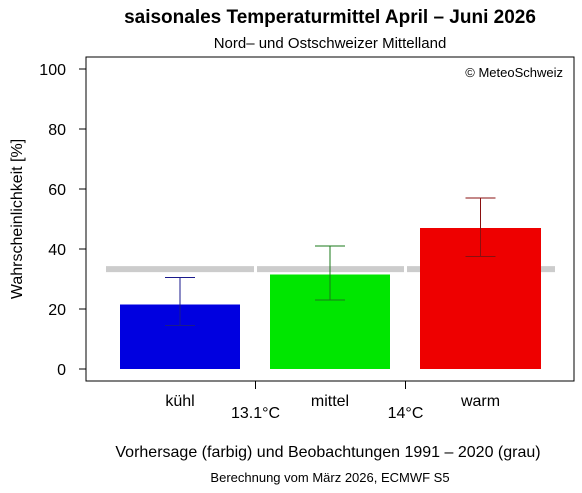 This screenshot has height=493, width=582. What do you see at coordinates (61, 370) in the screenshot?
I see `y-tick-label: 0` at bounding box center [61, 370].